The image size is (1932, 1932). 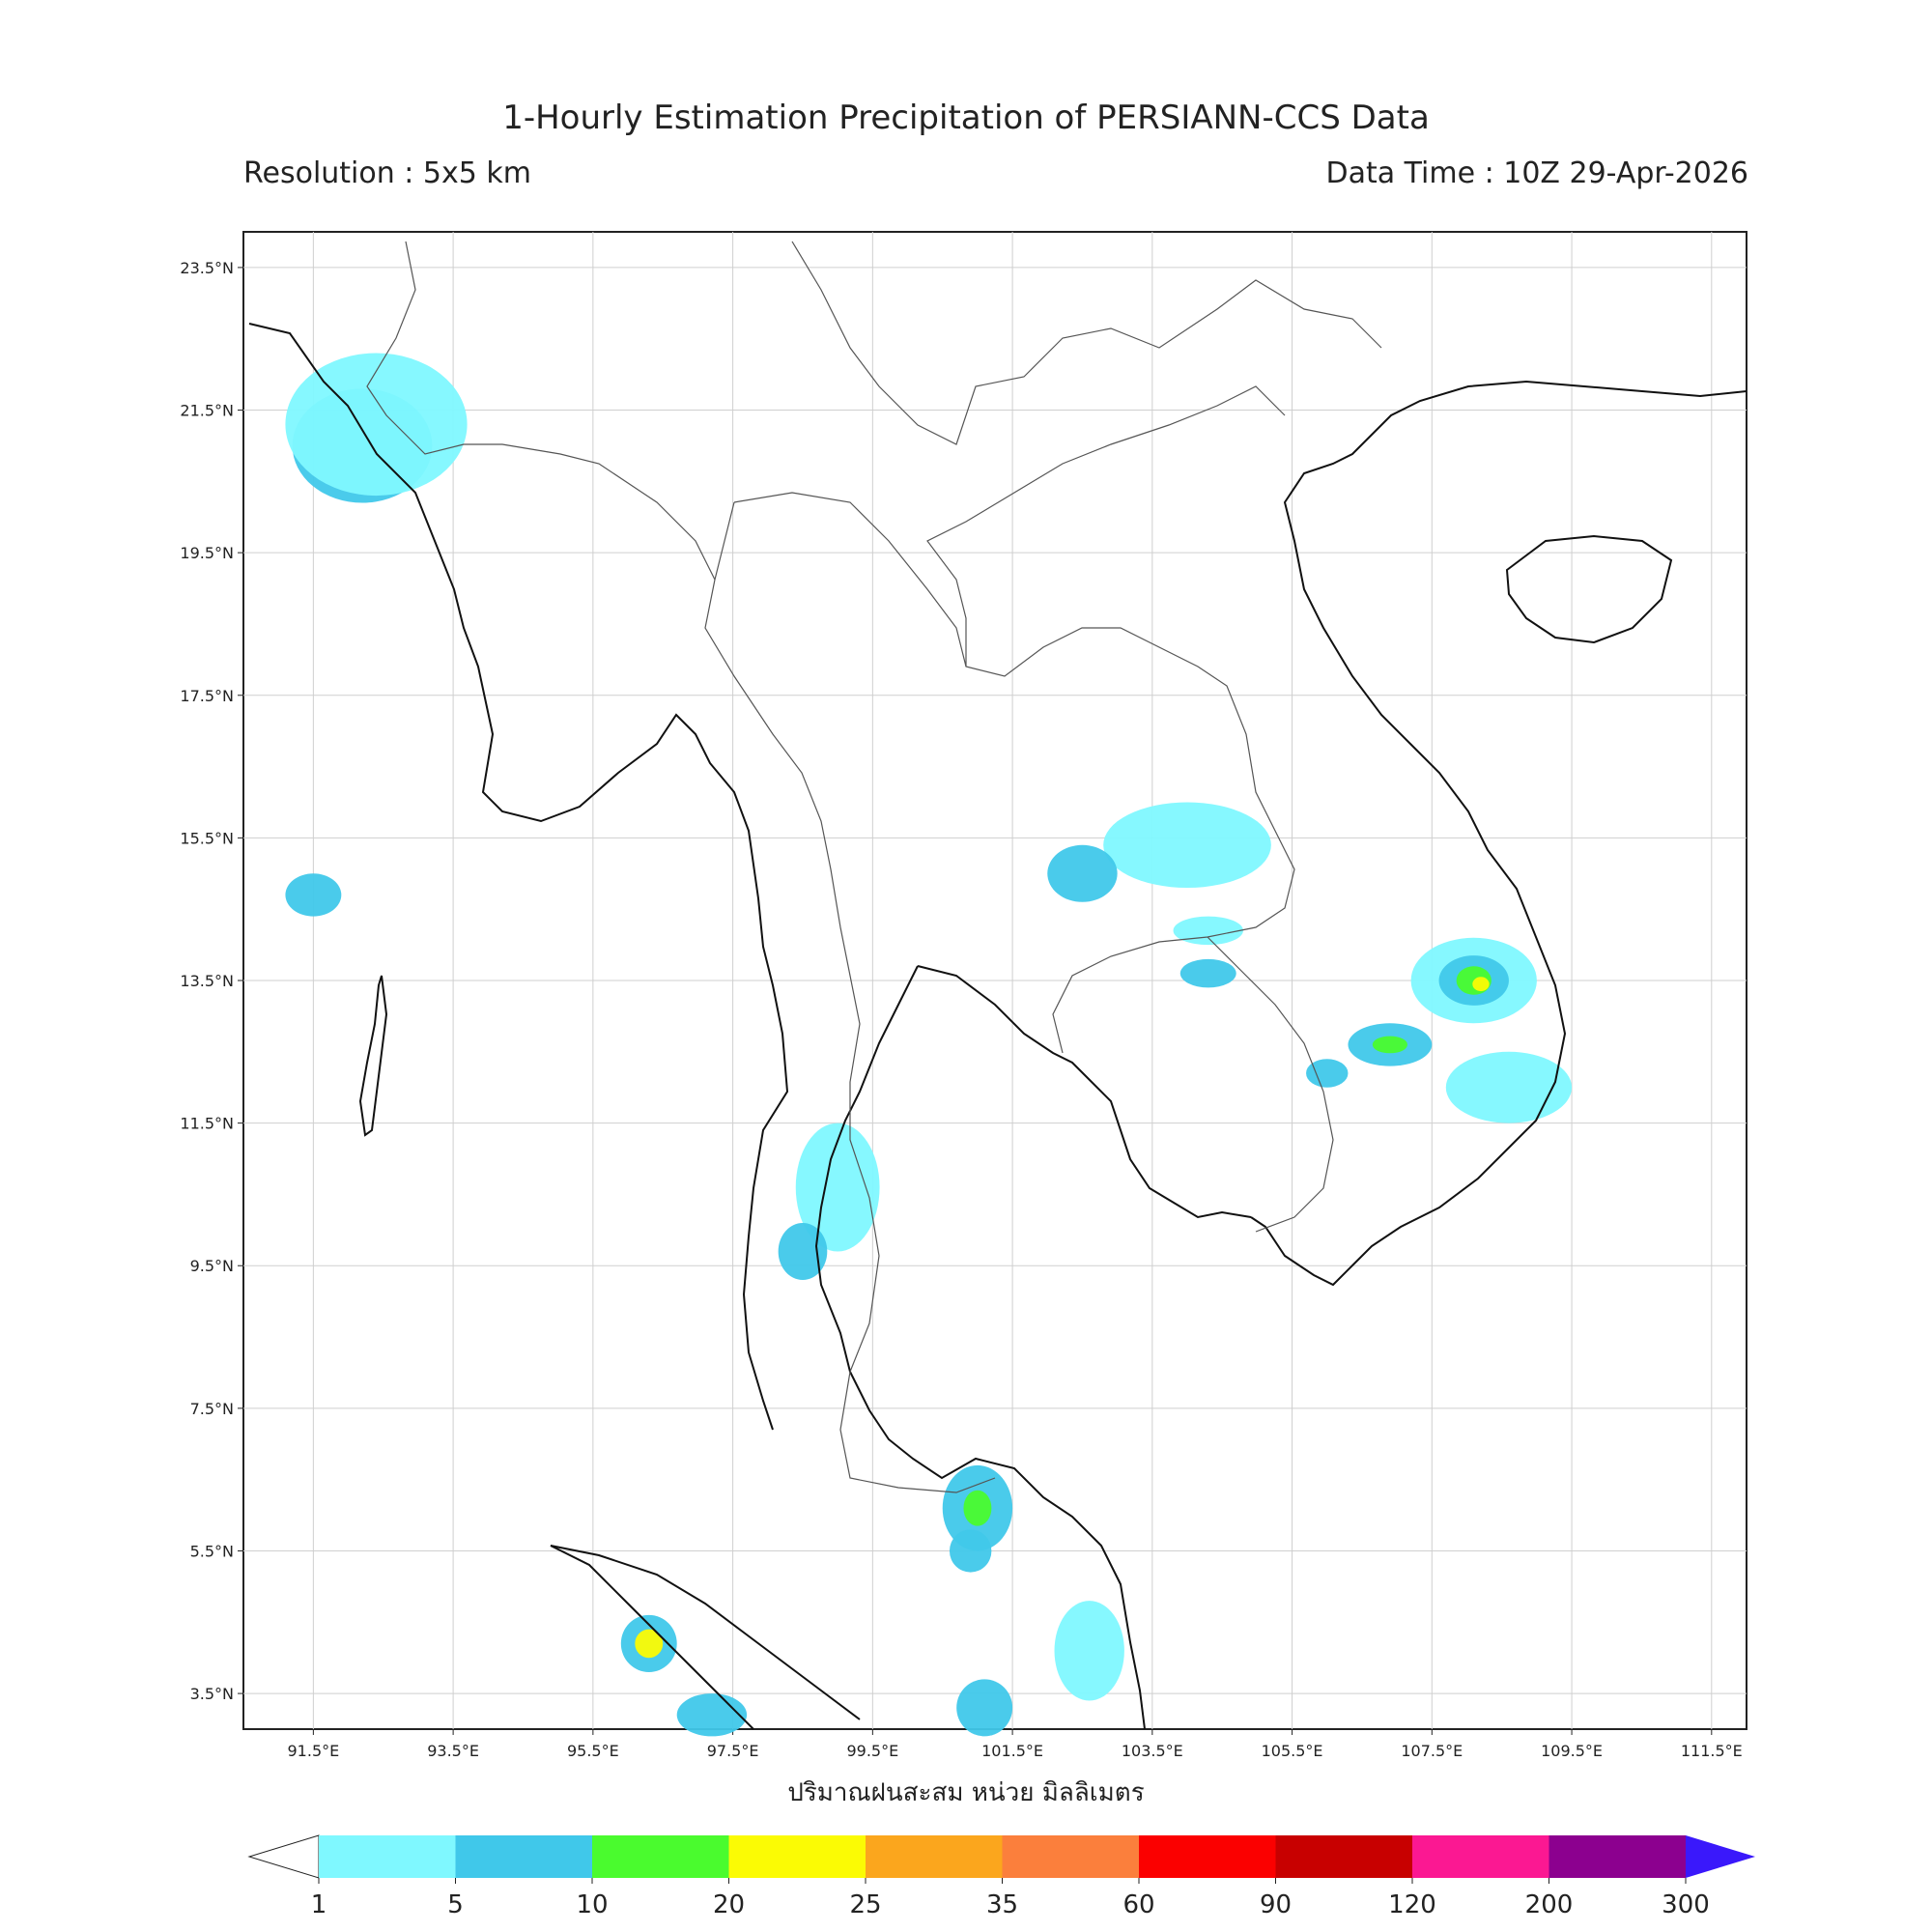 I want to click on border-china-laos, so click(x=1086, y=343).